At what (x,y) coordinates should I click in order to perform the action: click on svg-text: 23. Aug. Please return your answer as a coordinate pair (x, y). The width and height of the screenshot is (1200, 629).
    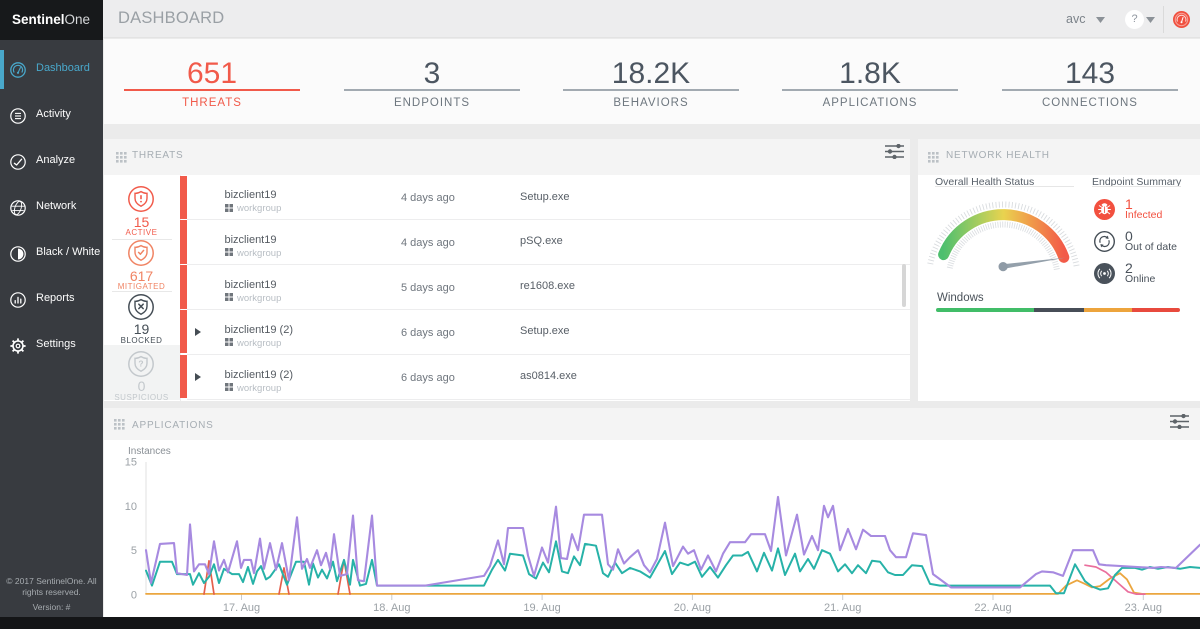
    Looking at the image, I should click on (1143, 608).